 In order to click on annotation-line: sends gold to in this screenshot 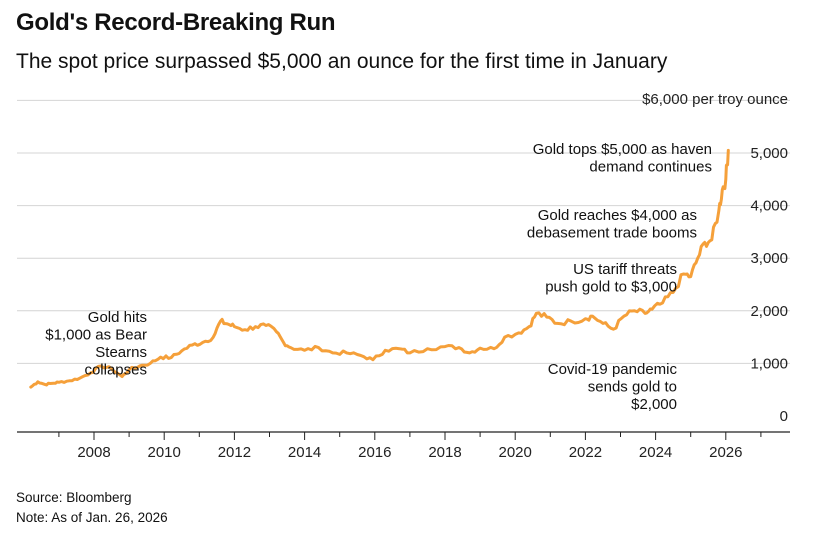, I will do `click(632, 387)`.